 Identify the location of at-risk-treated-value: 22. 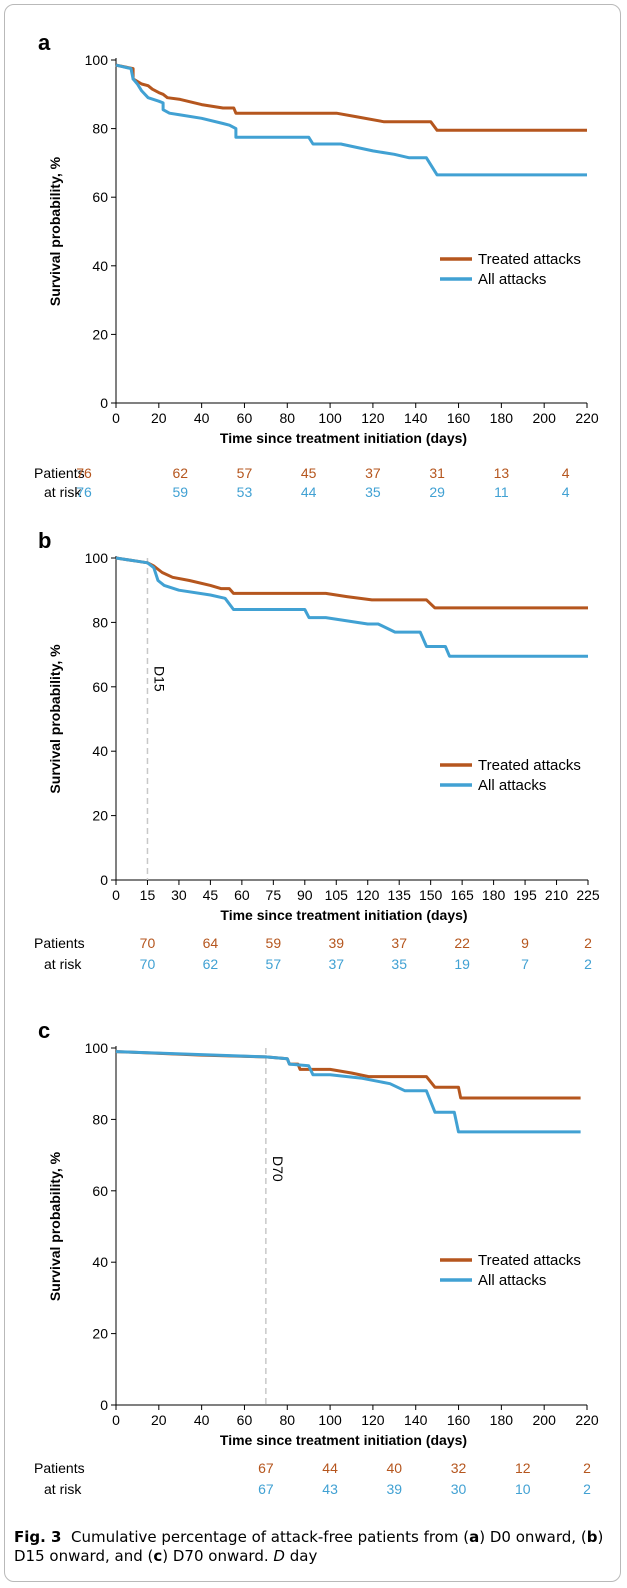
(462, 943).